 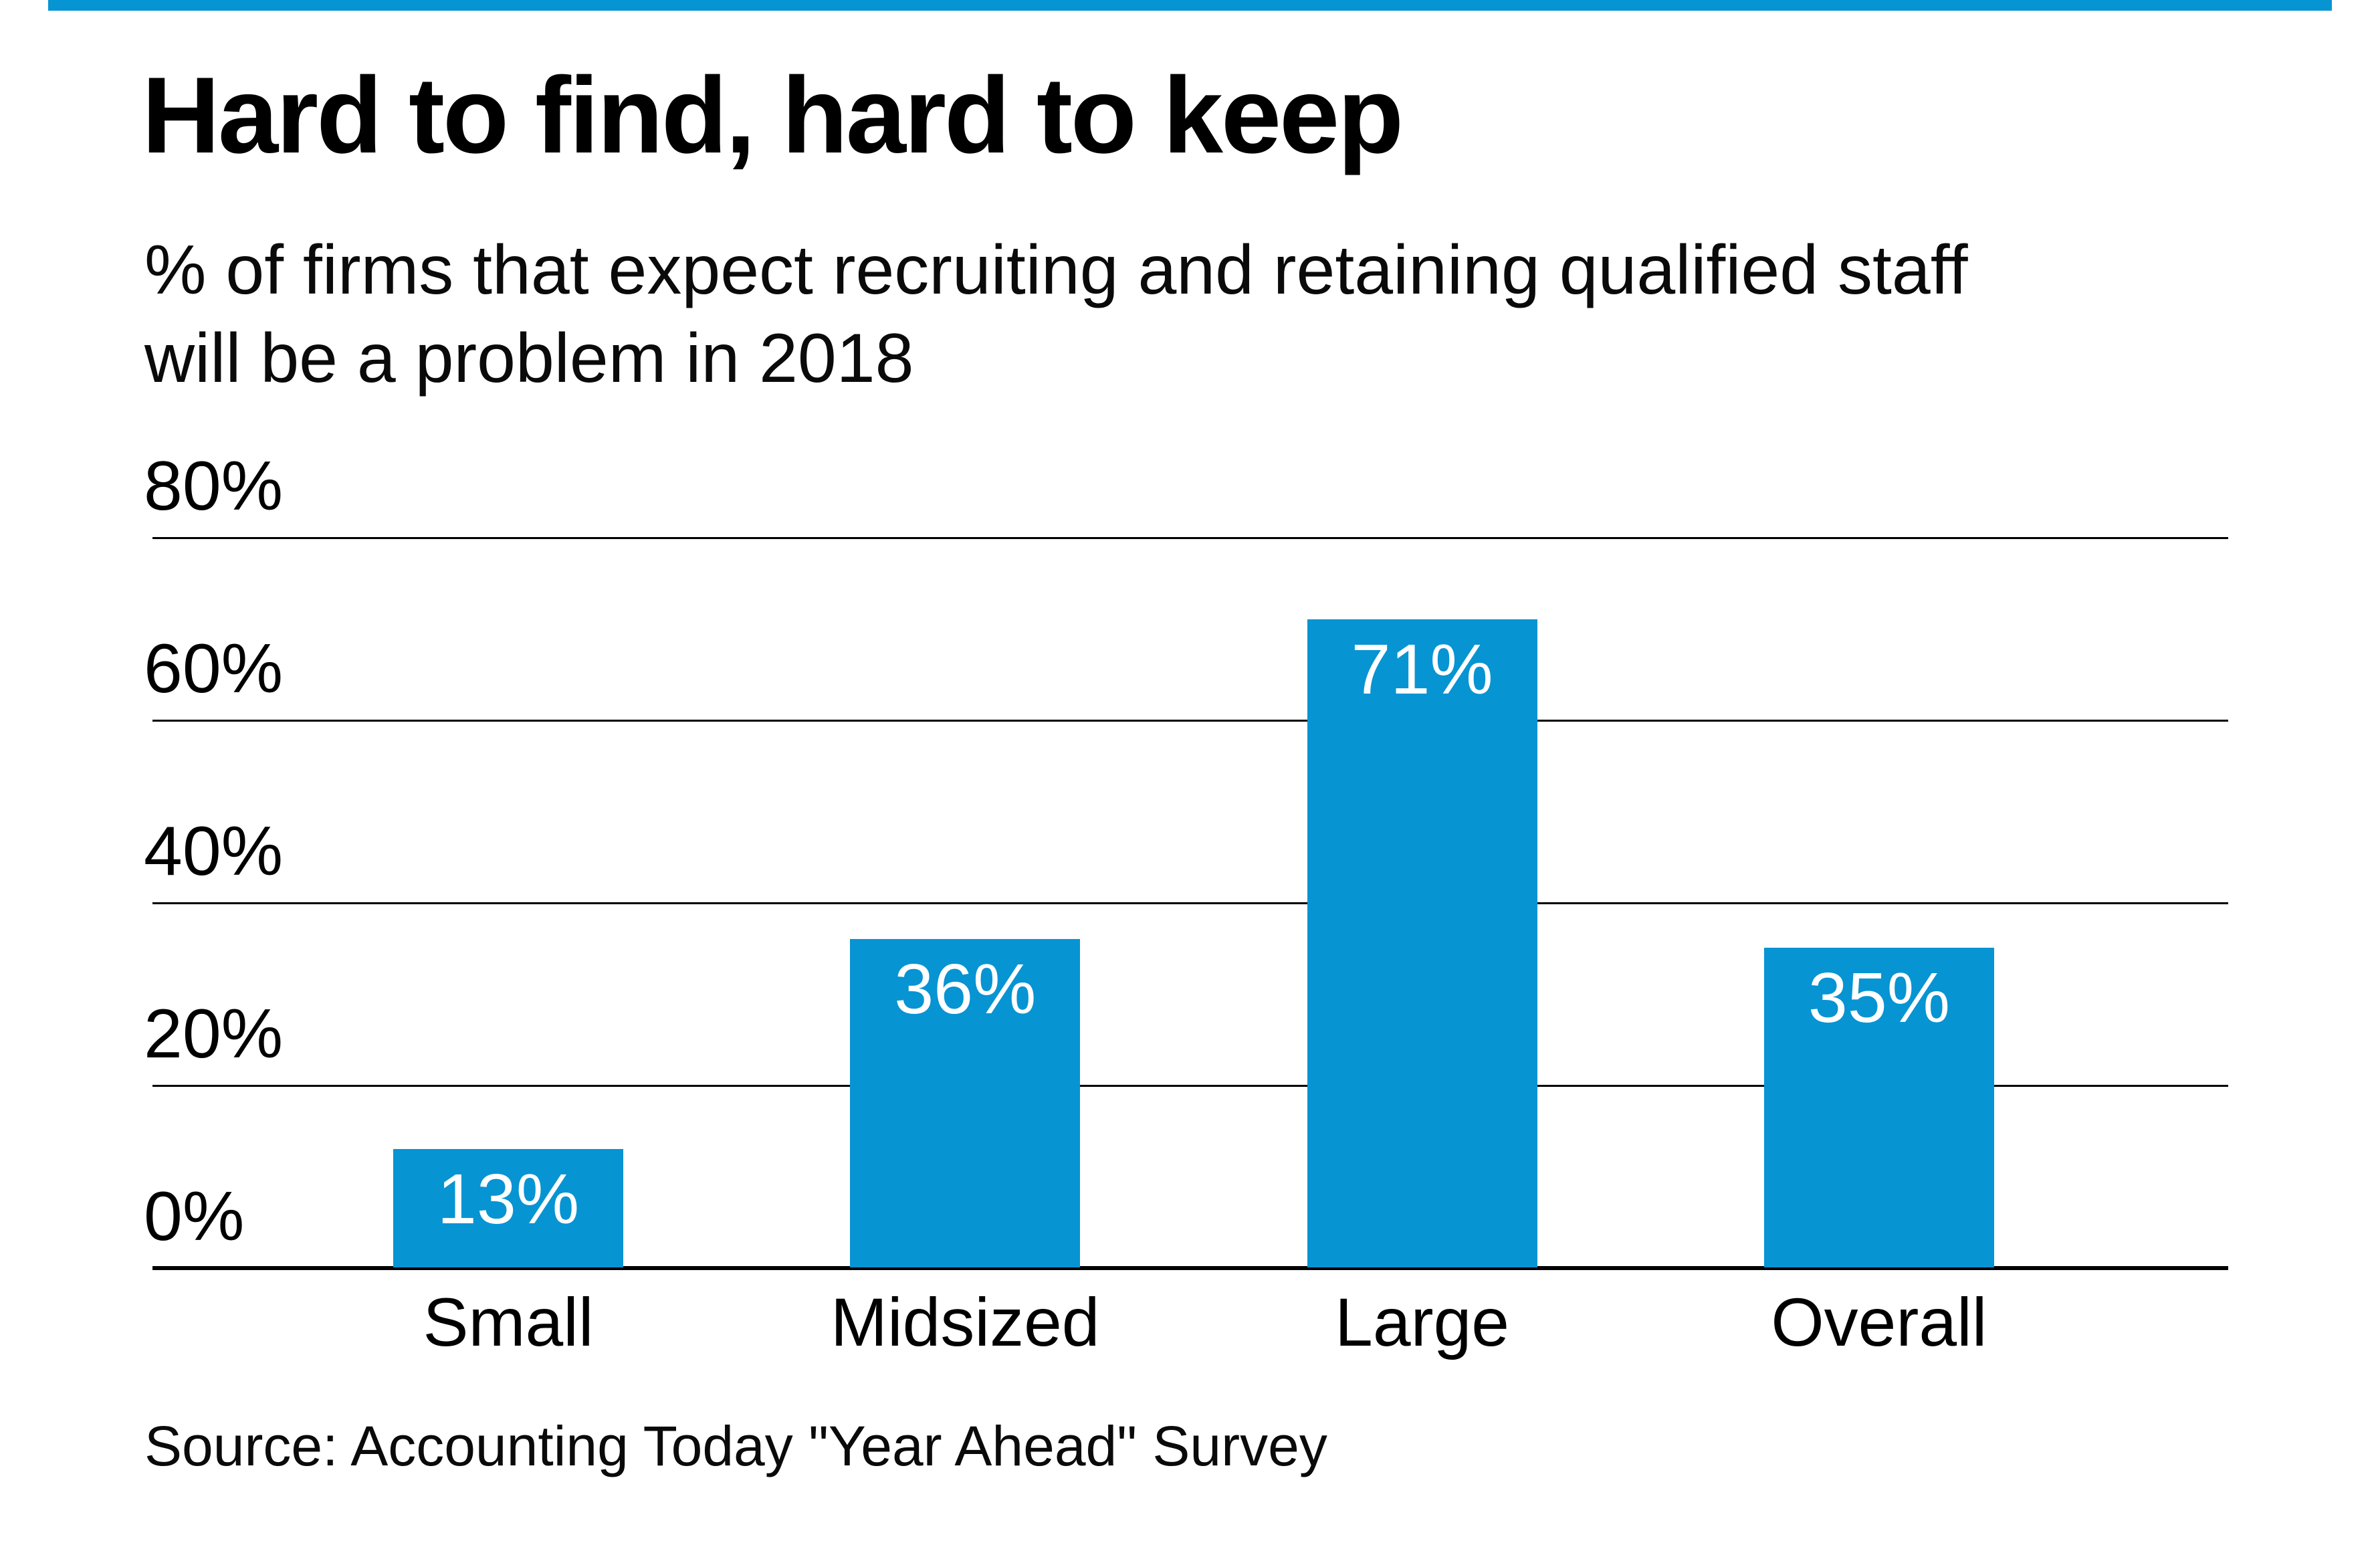 What do you see at coordinates (965, 1102) in the screenshot?
I see `bar-midsized: 36%` at bounding box center [965, 1102].